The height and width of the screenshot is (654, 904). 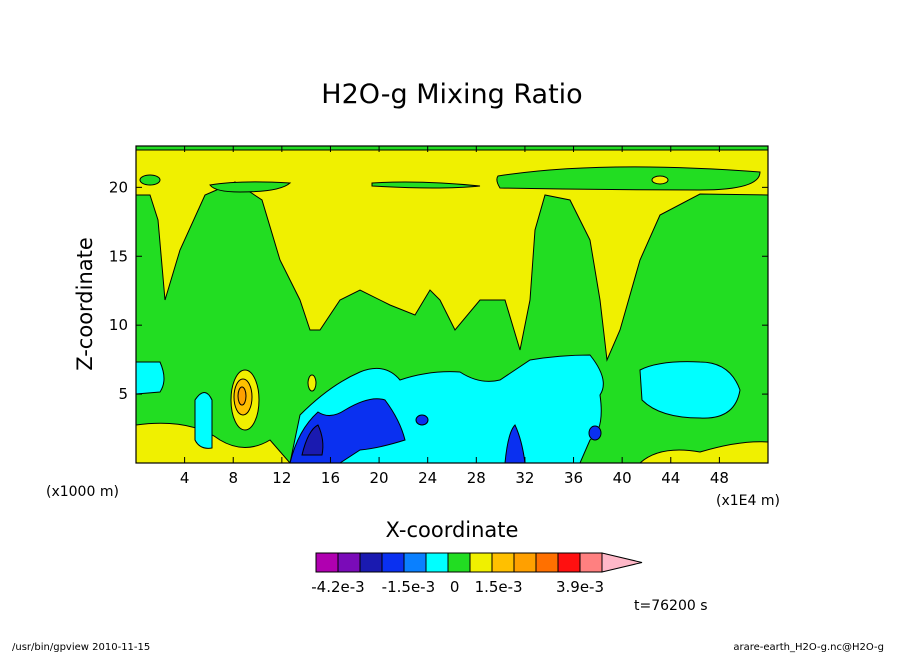 What do you see at coordinates (455, 587) in the screenshot?
I see `colorbar-label: 0` at bounding box center [455, 587].